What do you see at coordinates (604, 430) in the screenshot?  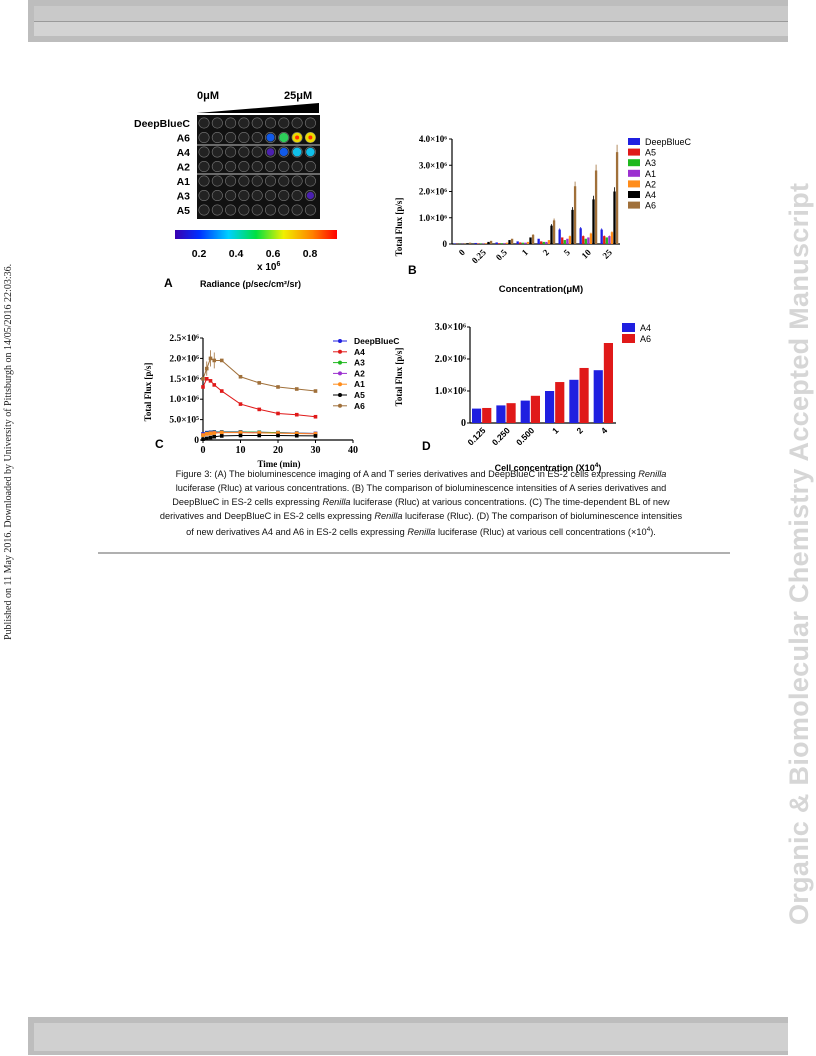 I see `x-tick-label: 4` at bounding box center [604, 430].